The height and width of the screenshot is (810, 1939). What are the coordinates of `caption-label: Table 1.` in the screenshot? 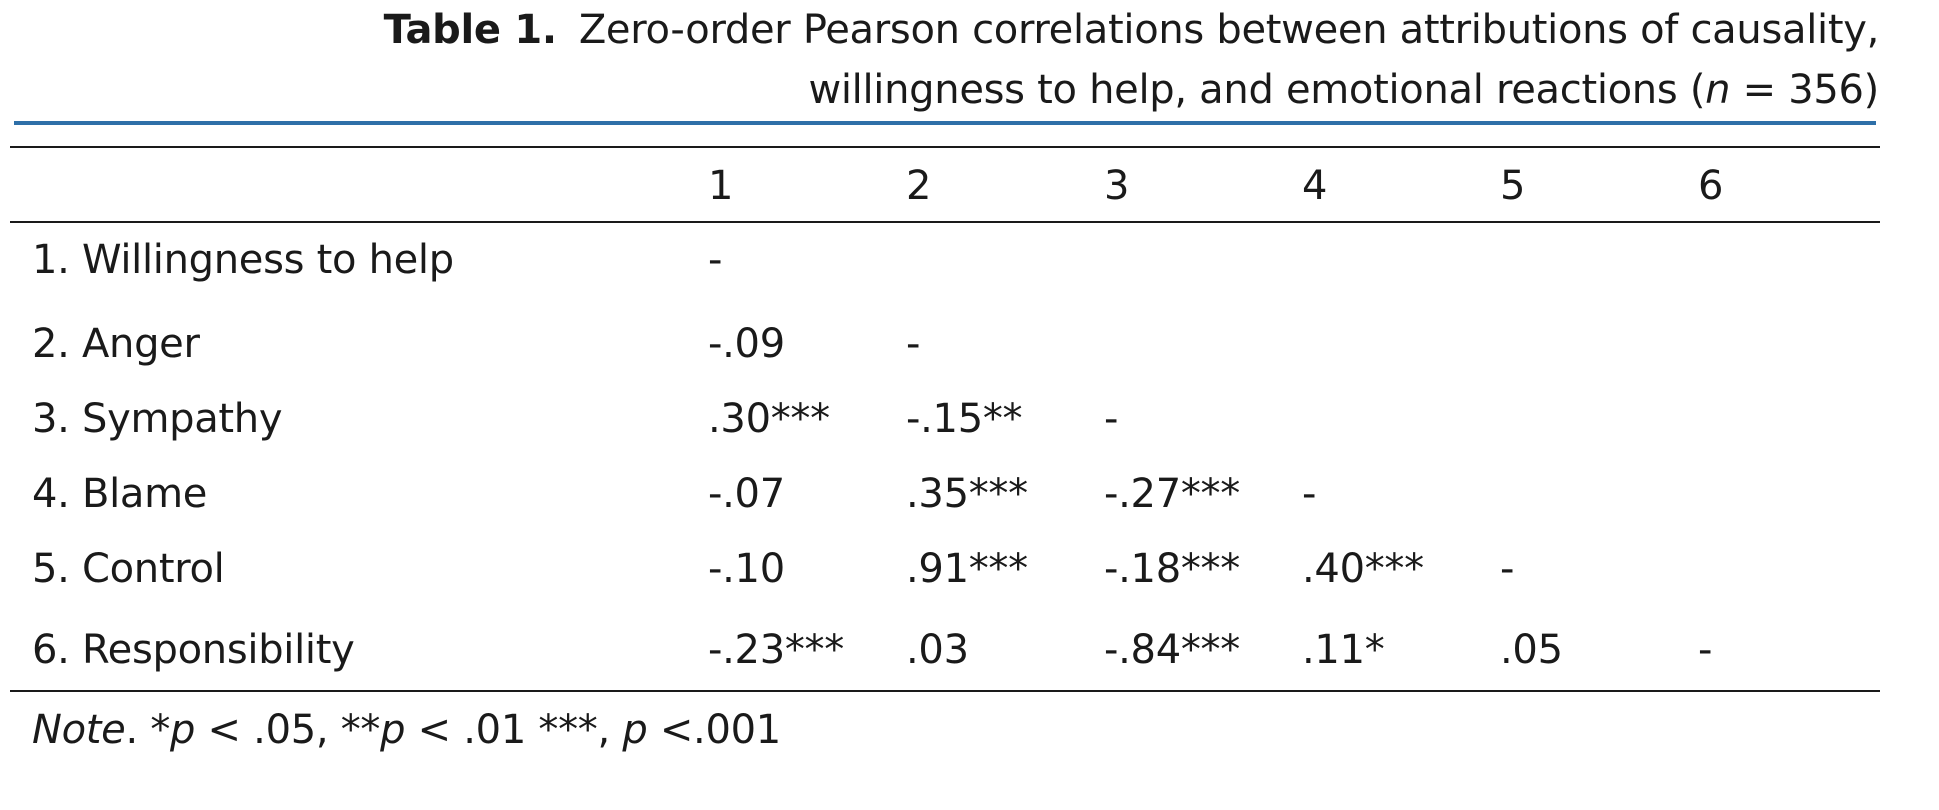 It's located at (470, 30).